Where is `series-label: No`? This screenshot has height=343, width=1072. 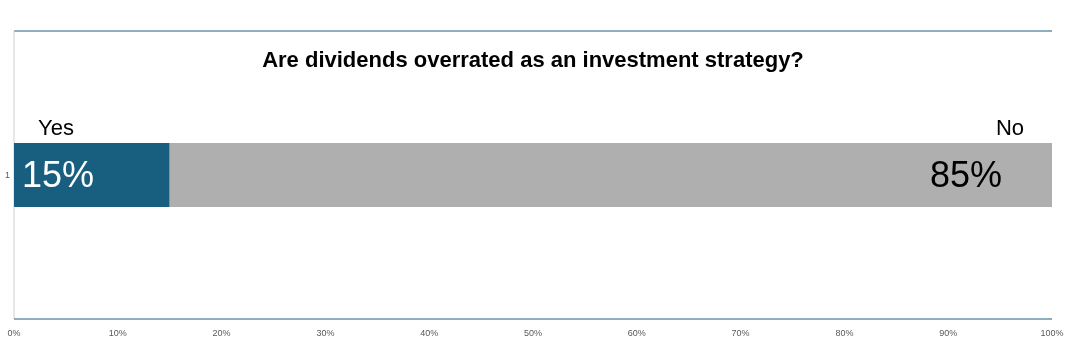
series-label: No is located at coordinates (1009, 127).